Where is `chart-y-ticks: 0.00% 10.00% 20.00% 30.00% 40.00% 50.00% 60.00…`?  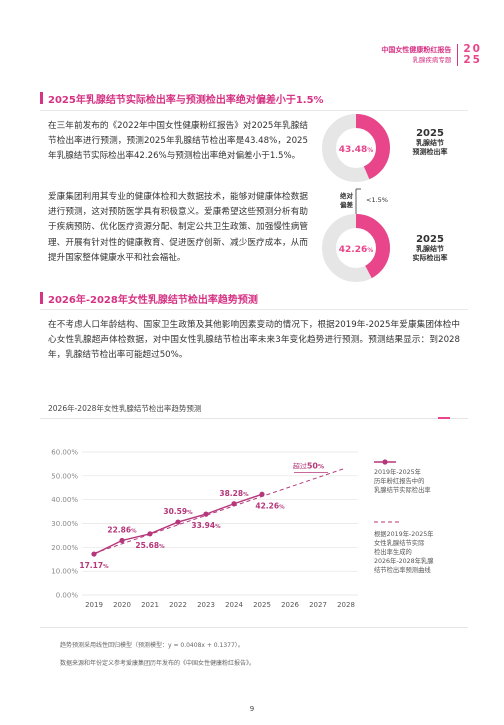 chart-y-ticks: 0.00% 10.00% 20.00% 30.00% 40.00% 50.00% 60.00… is located at coordinates (64, 524).